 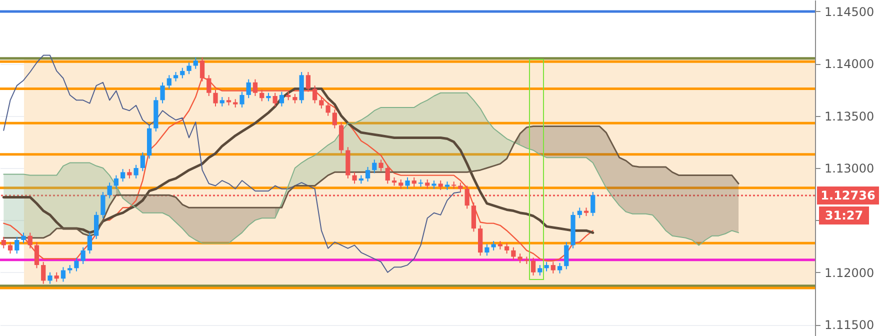 What do you see at coordinates (849, 64) in the screenshot?
I see `y-tick-label: 1.14000` at bounding box center [849, 64].